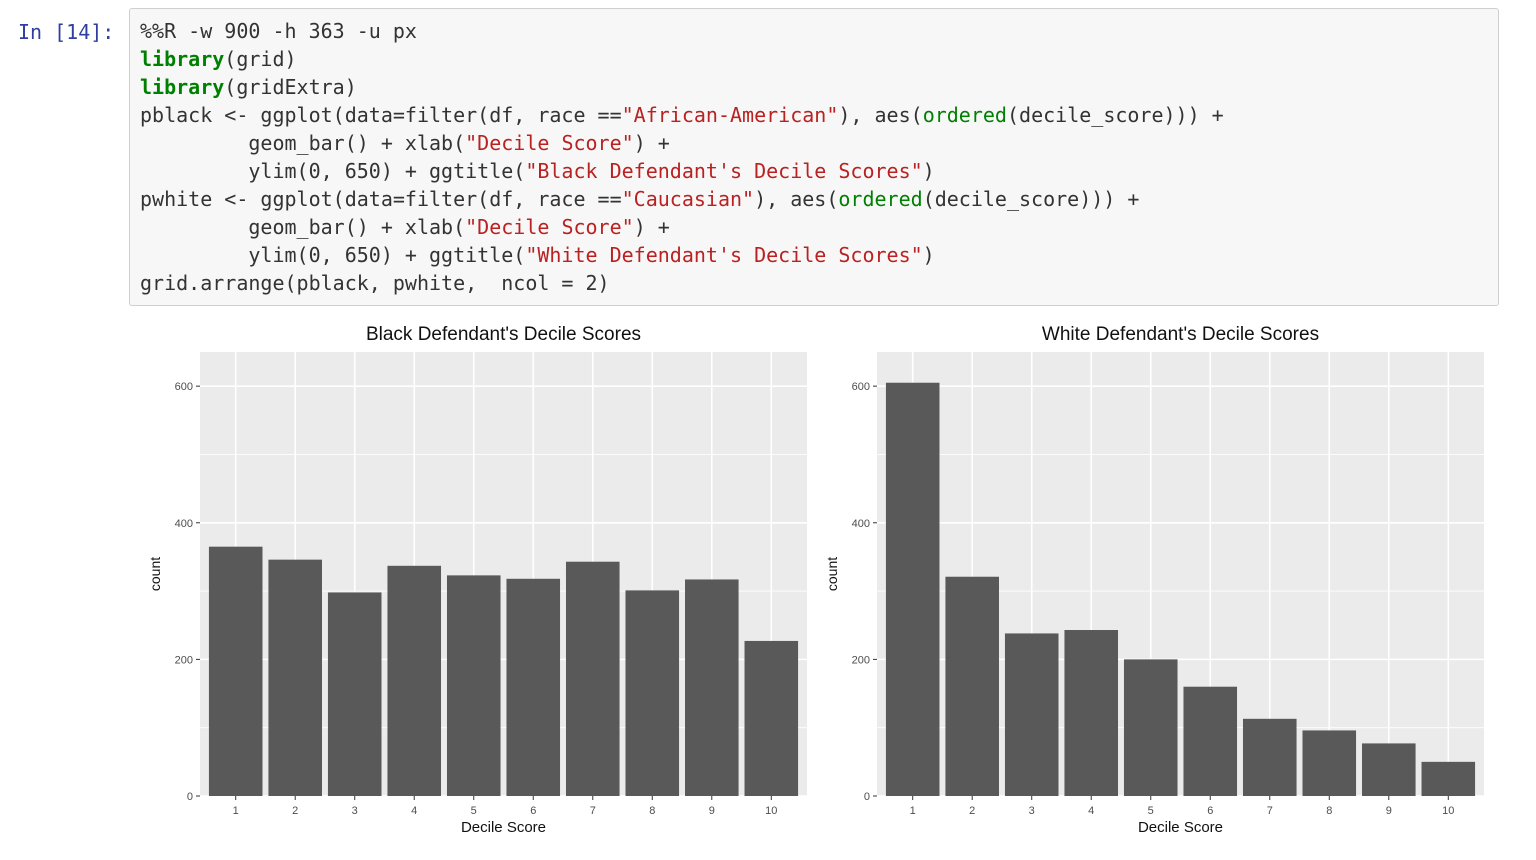 Image resolution: width=1536 pixels, height=860 pixels. Describe the element at coordinates (724, 171) in the screenshot. I see `code-token: "Black Defendant's Decile Scores"` at that location.